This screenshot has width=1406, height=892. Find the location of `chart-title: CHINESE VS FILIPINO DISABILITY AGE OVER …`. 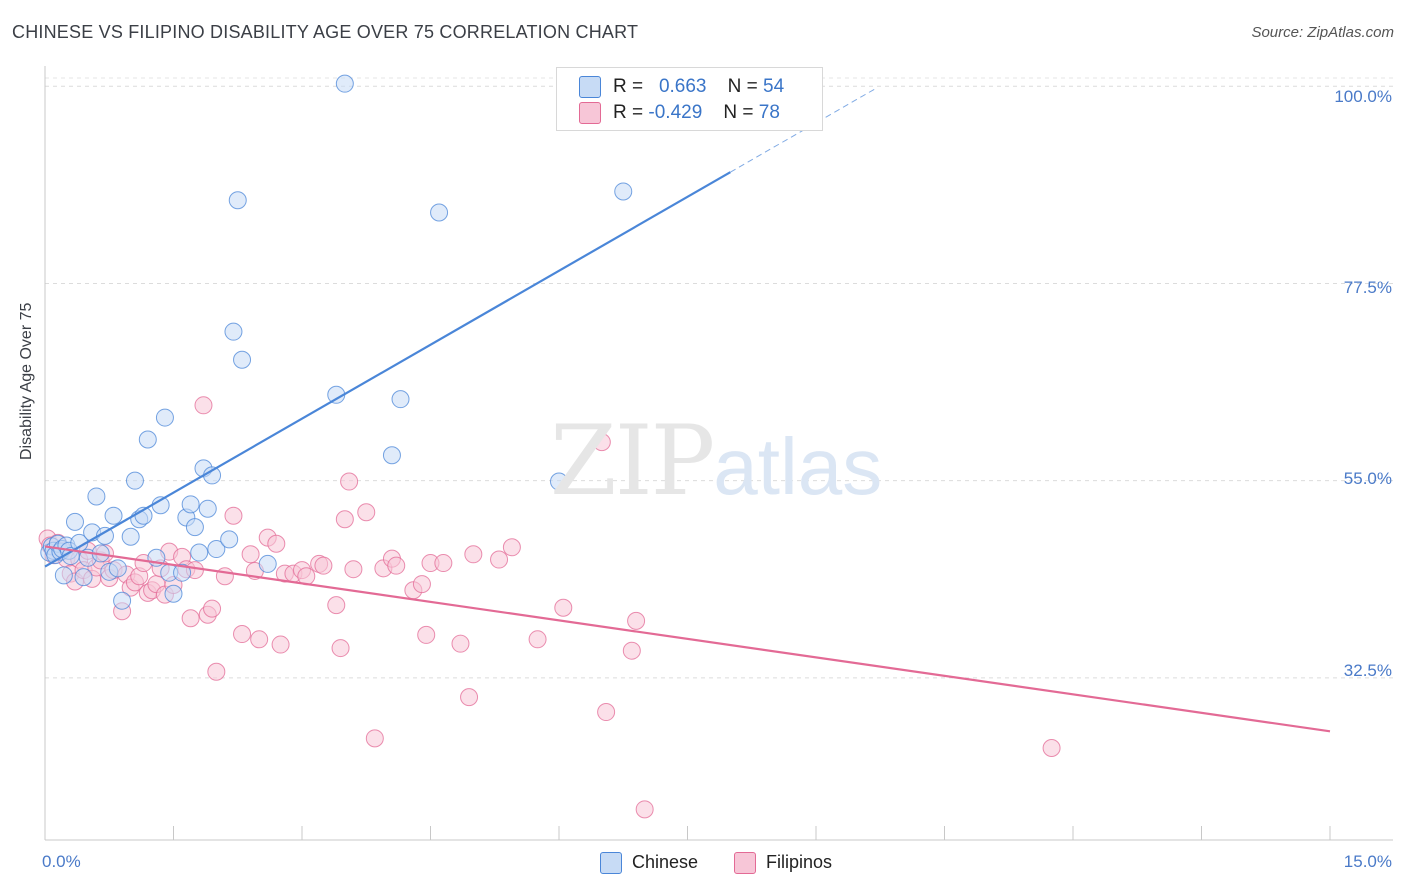

chart-title: CHINESE VS FILIPINO DISABILITY AGE OVER … is located at coordinates (325, 32).